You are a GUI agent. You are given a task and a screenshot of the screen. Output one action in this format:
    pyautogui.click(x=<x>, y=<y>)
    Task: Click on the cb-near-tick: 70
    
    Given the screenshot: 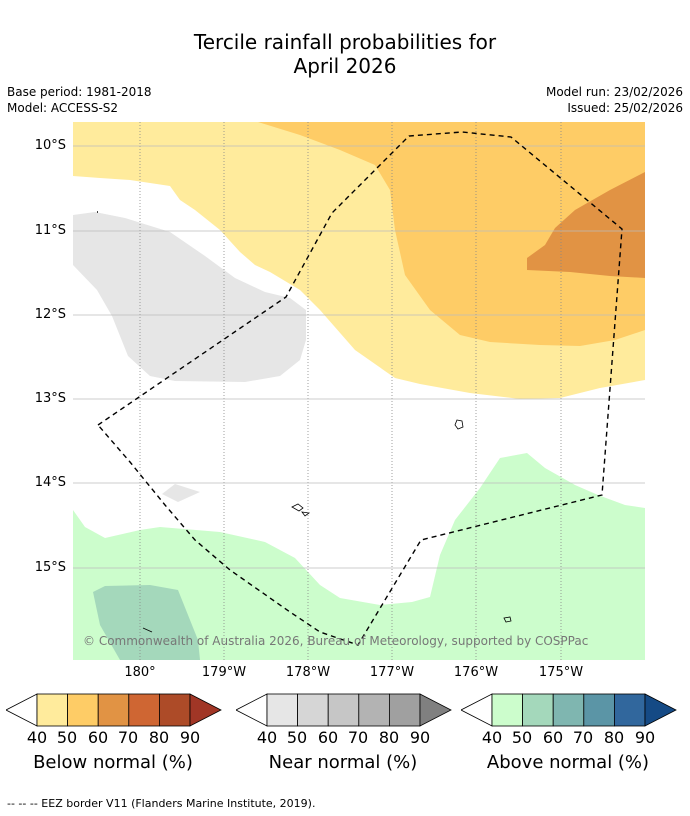 What is the action you would take?
    pyautogui.click(x=358, y=737)
    